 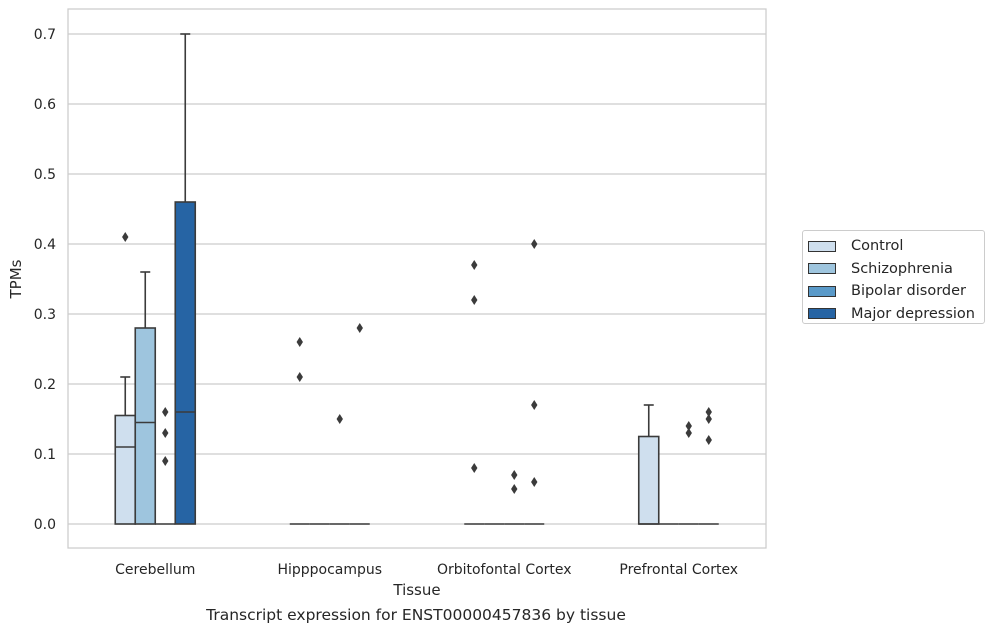 I want to click on x-tick-label-orbitofontal-cortex: Orbitofontal Cortex, so click(x=504, y=570).